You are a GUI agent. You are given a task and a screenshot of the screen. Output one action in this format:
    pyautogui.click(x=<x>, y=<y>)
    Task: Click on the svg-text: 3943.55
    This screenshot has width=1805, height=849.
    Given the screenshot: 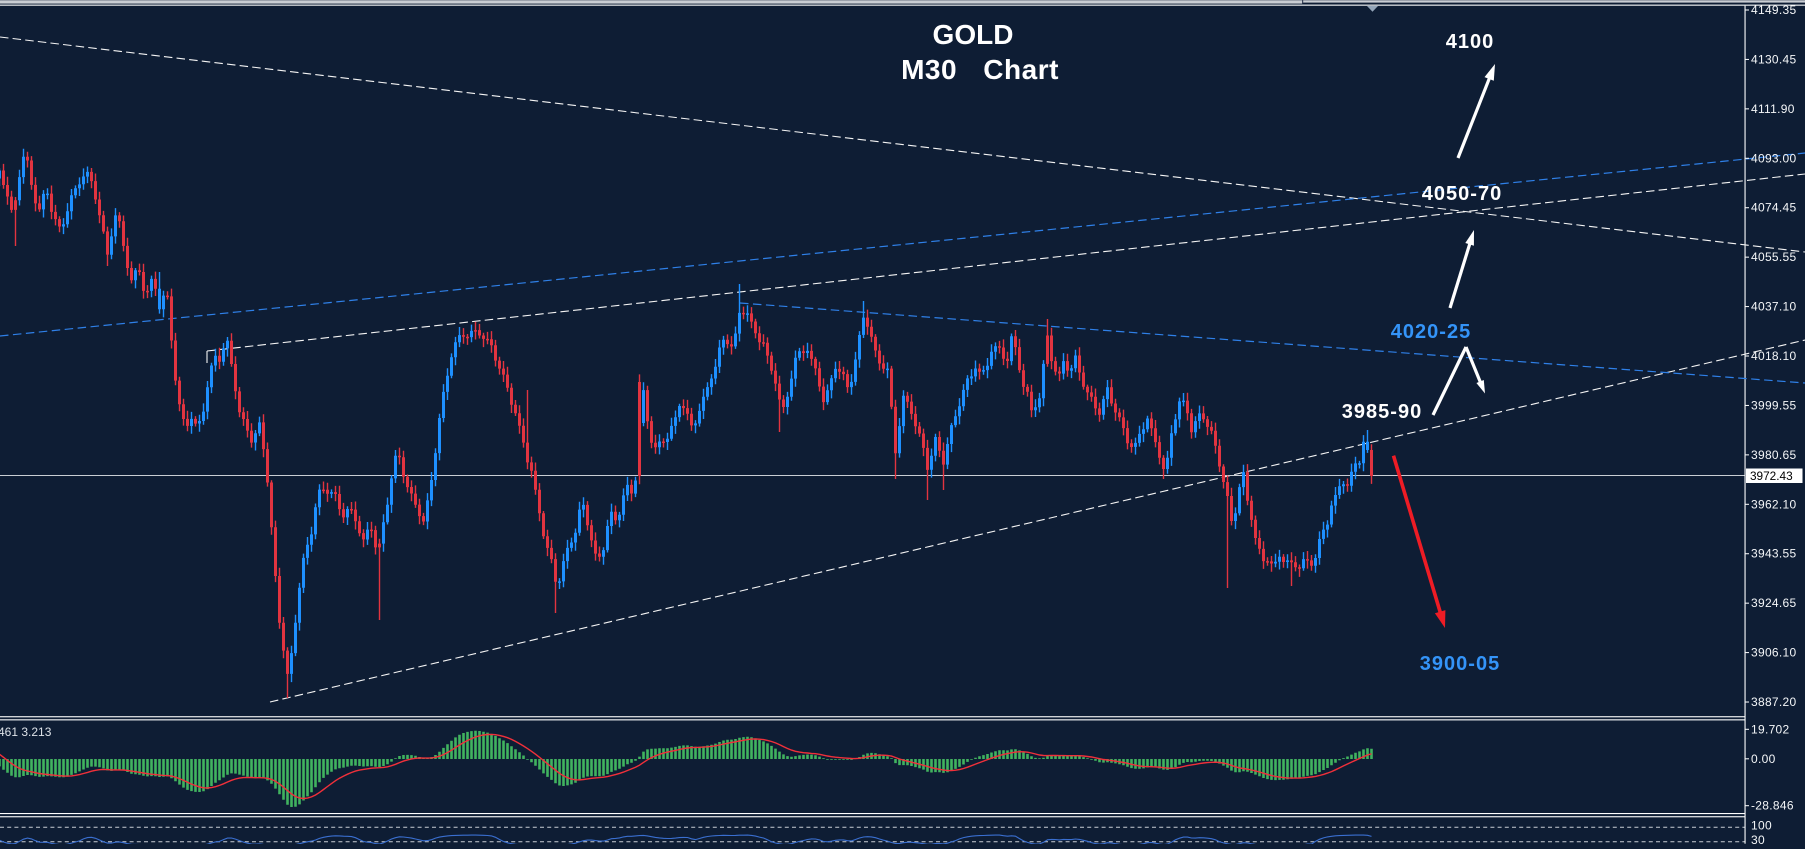 What is the action you would take?
    pyautogui.click(x=1774, y=554)
    